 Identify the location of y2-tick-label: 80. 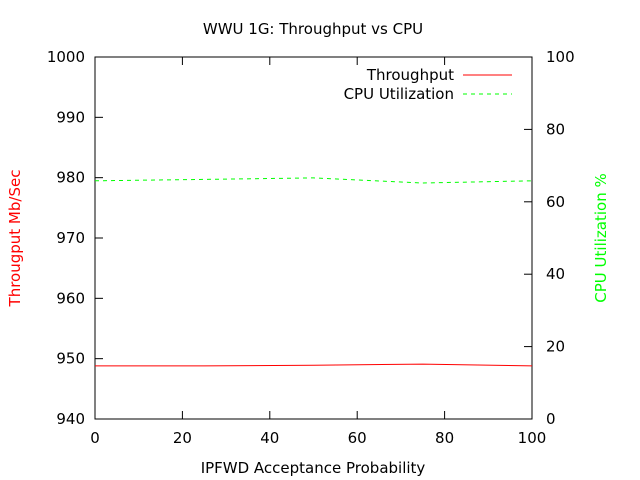
(555, 129).